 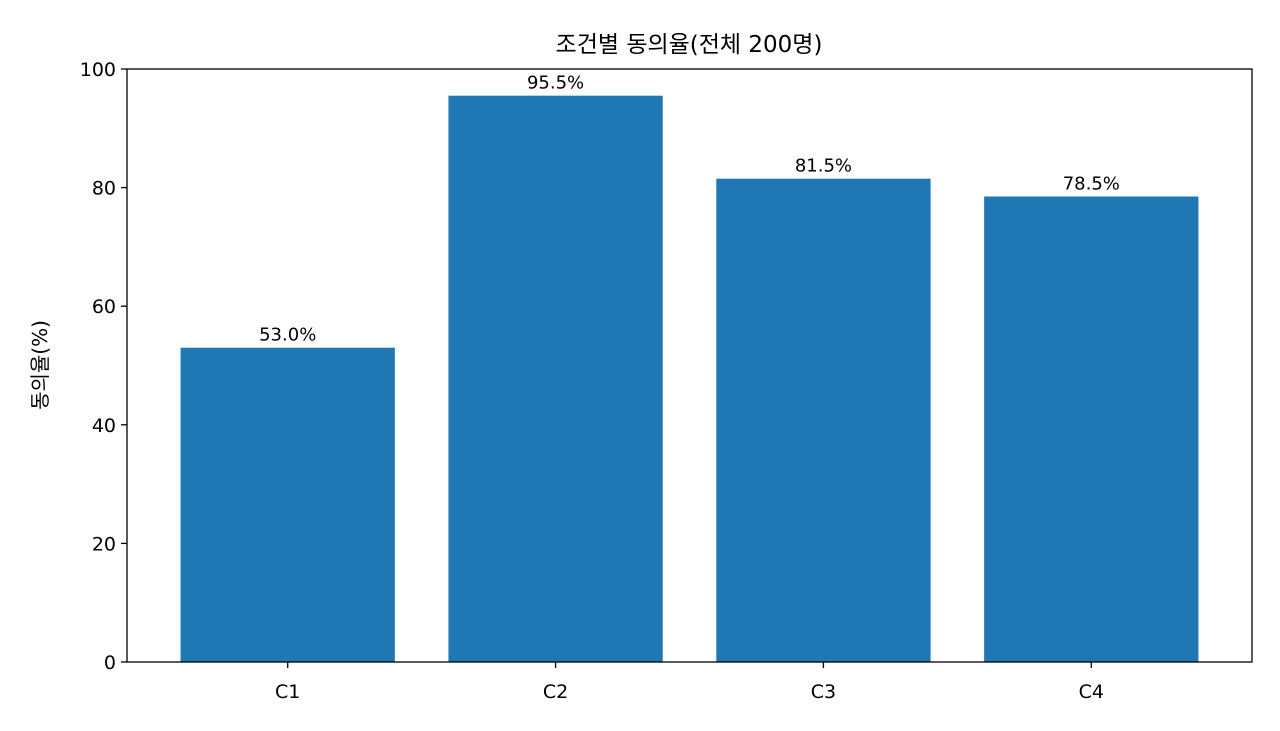 What do you see at coordinates (689, 45) in the screenshot?
I see `chart-title: 조건별 동의율(전체 200명)` at bounding box center [689, 45].